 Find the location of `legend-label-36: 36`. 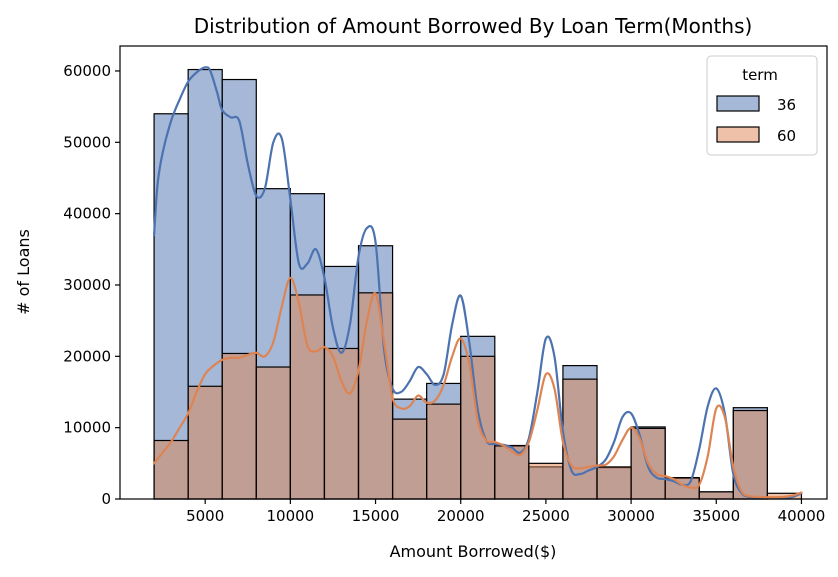

legend-label-36: 36 is located at coordinates (786, 105).